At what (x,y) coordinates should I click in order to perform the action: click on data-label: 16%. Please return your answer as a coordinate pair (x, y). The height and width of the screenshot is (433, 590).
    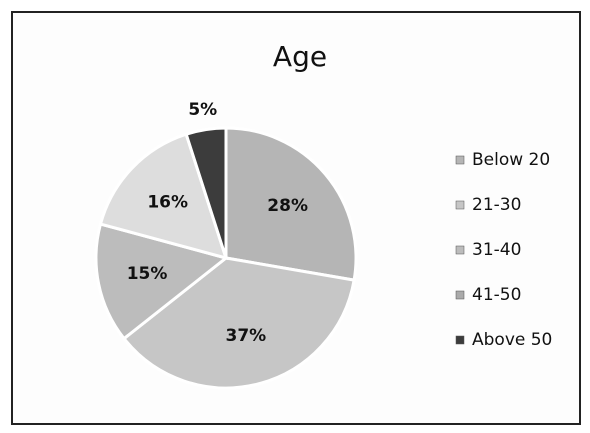
    Looking at the image, I should click on (167, 202).